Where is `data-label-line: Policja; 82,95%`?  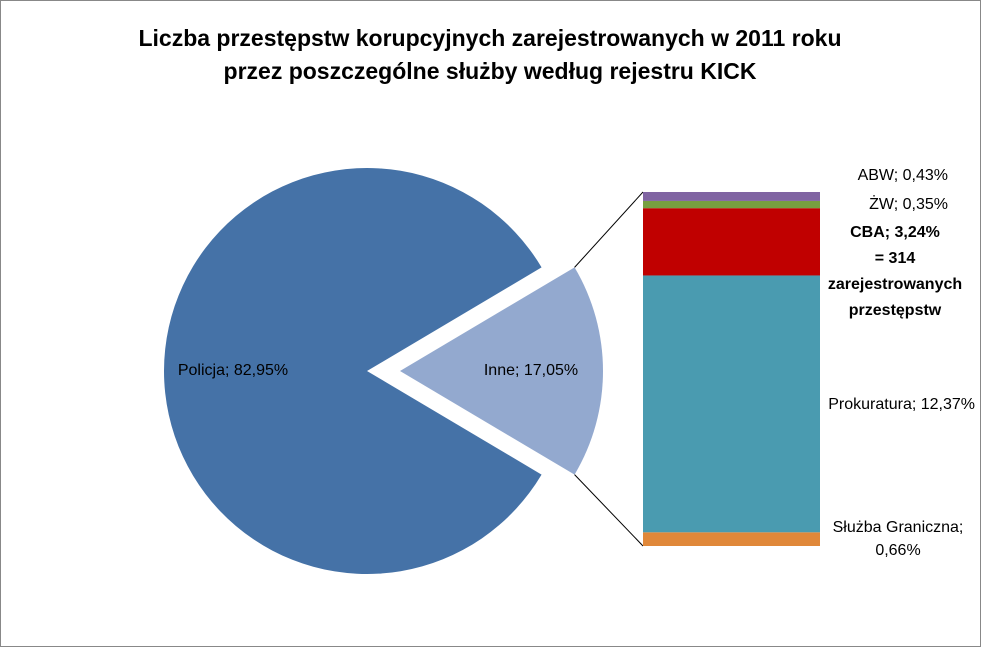
data-label-line: Policja; 82,95% is located at coordinates (233, 370).